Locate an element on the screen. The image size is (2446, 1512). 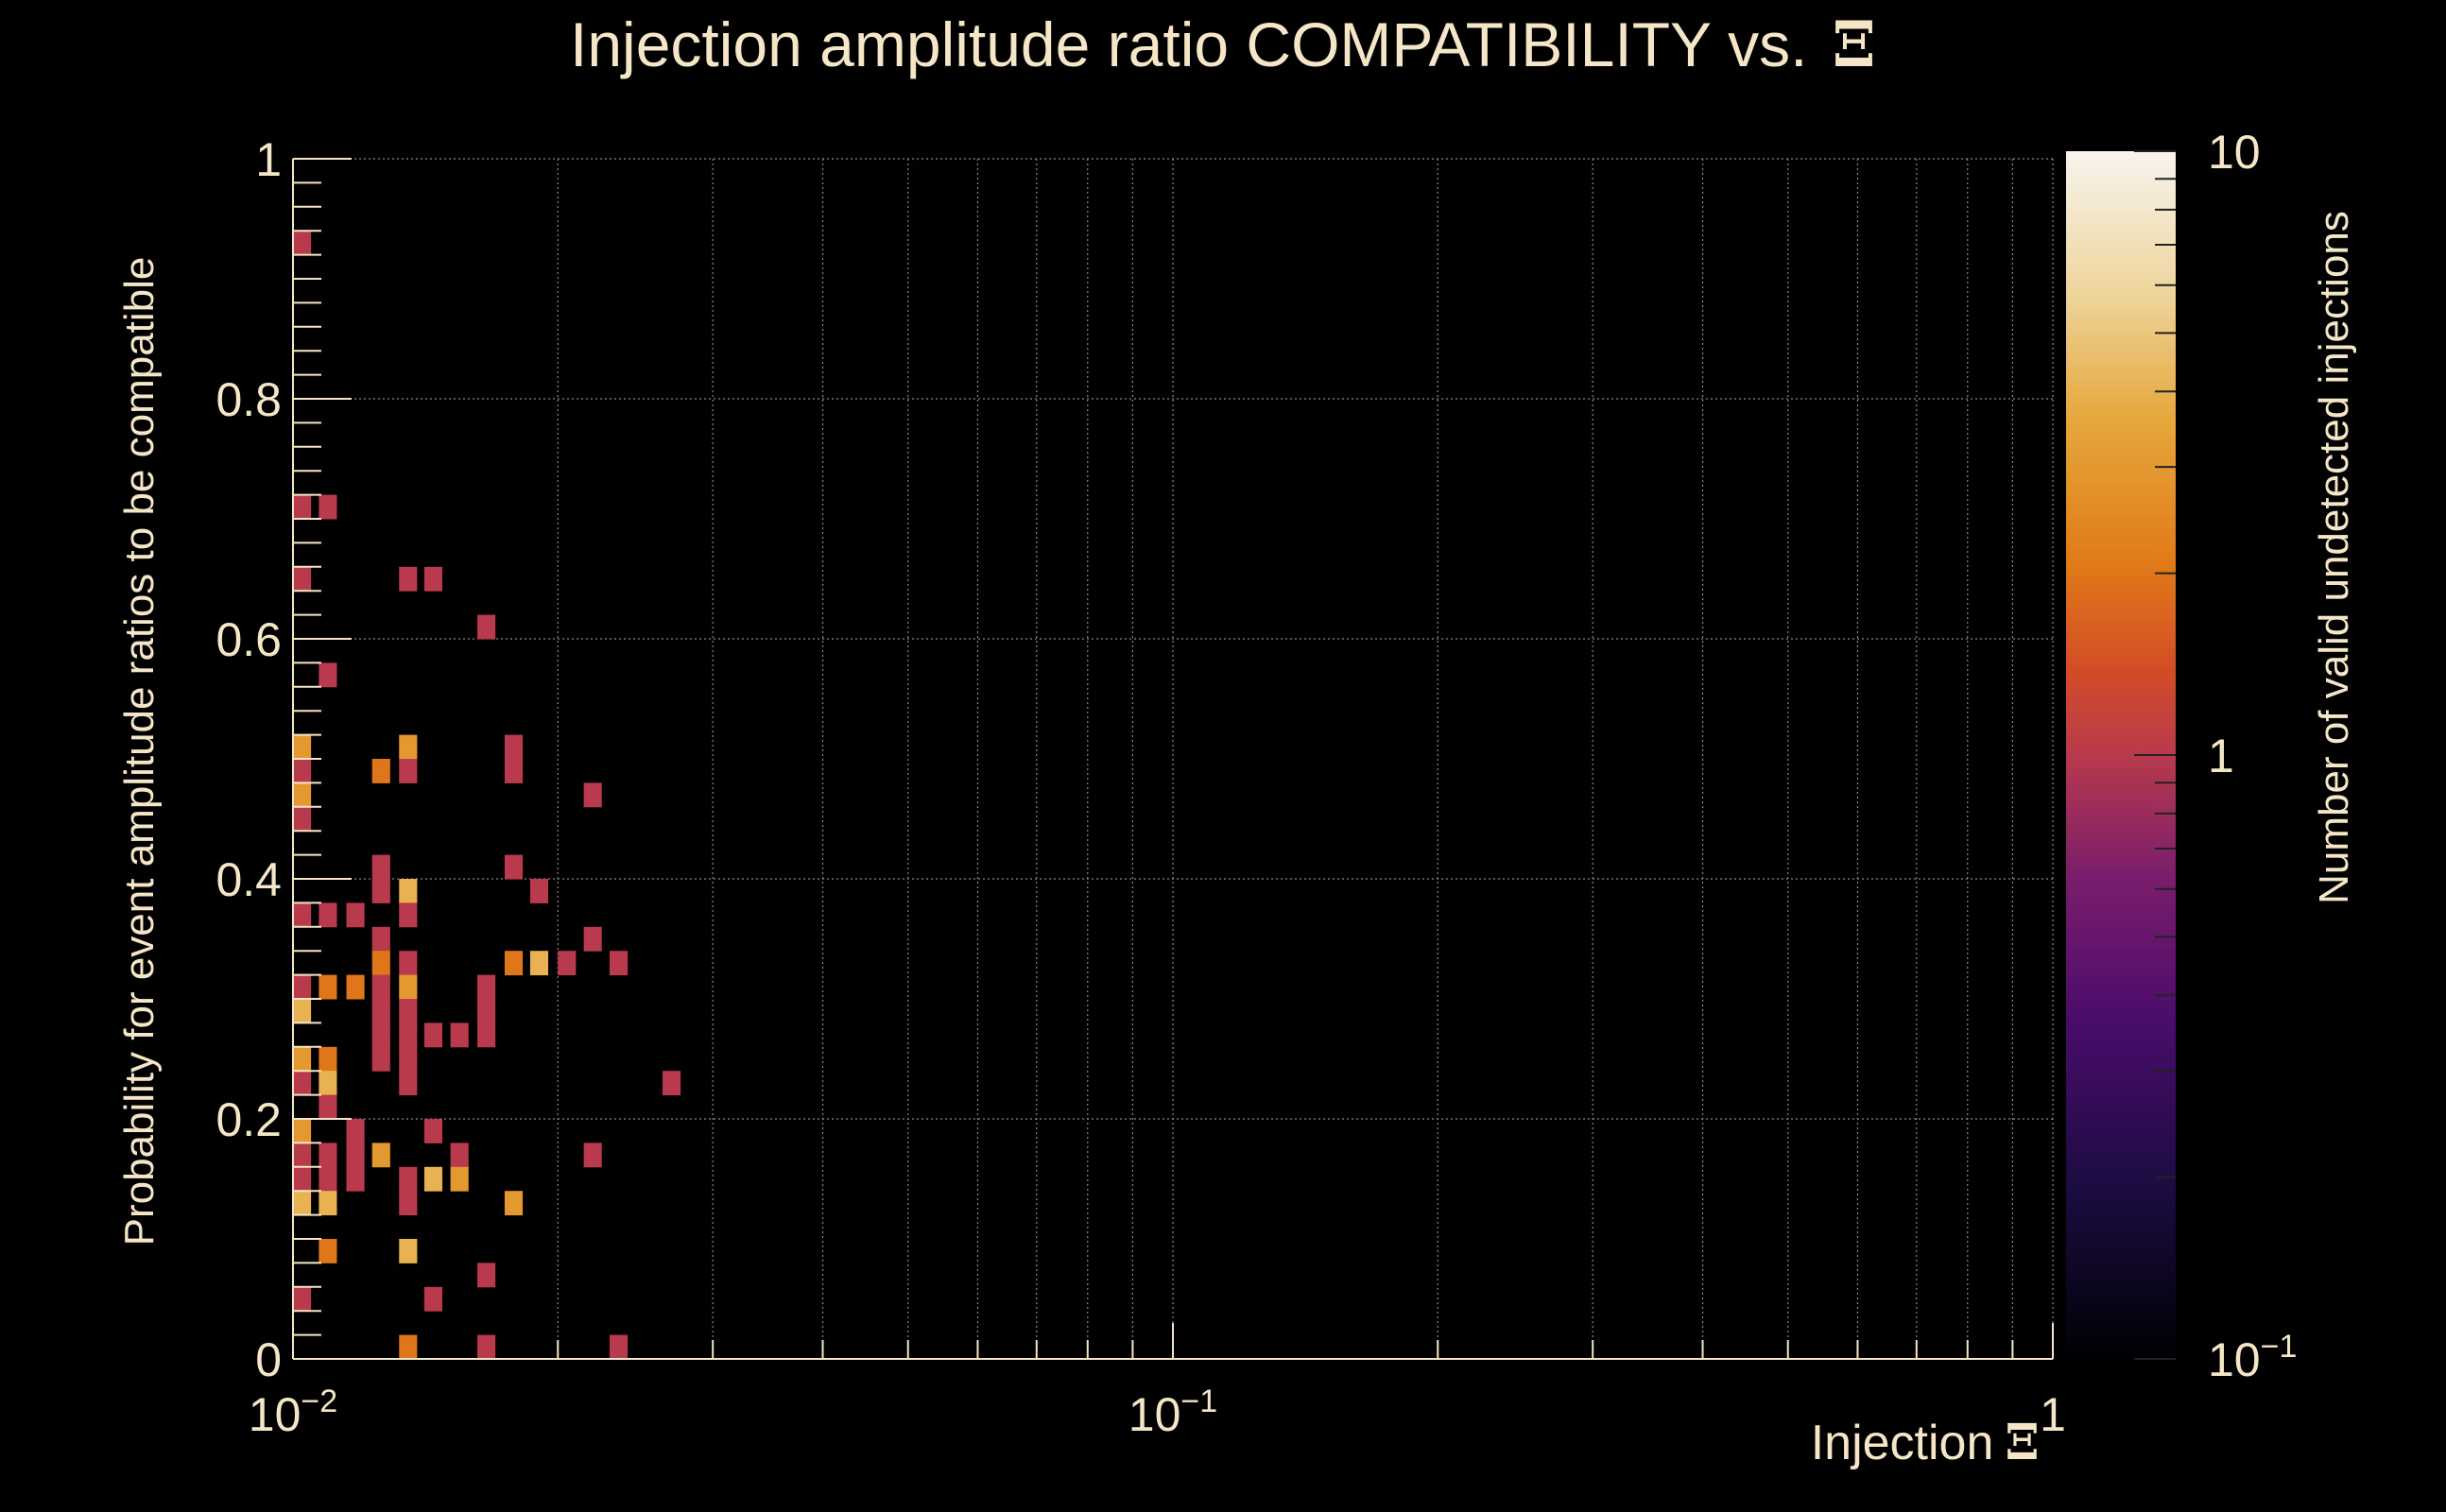
colorbar-tick-base: 10 is located at coordinates (2234, 152).